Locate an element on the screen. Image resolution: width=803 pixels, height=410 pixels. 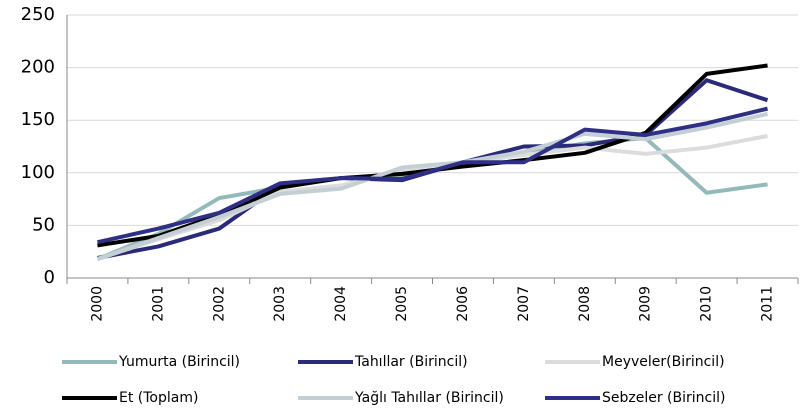
legend-label: Tahıllar (Birincil) is located at coordinates (411, 362).